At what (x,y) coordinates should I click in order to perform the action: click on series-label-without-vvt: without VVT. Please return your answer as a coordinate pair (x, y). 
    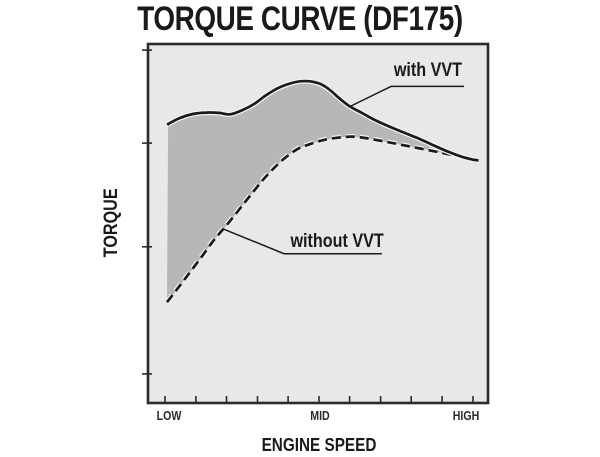
    Looking at the image, I should click on (337, 241).